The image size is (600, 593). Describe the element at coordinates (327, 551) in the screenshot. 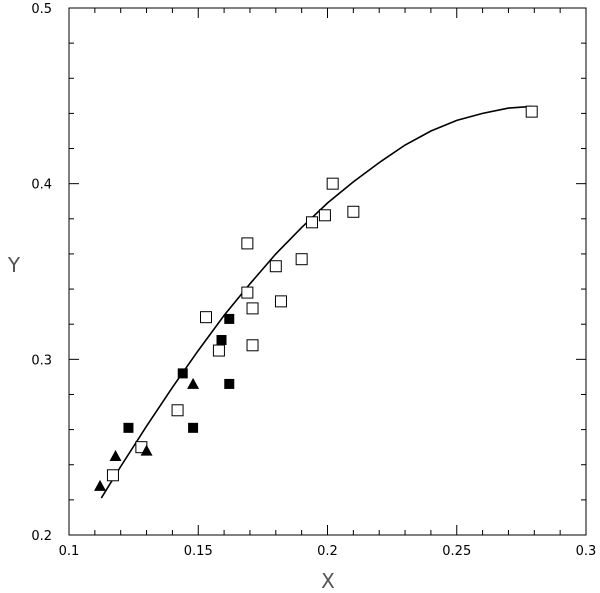

I see `x-tick-label: 0.2` at that location.